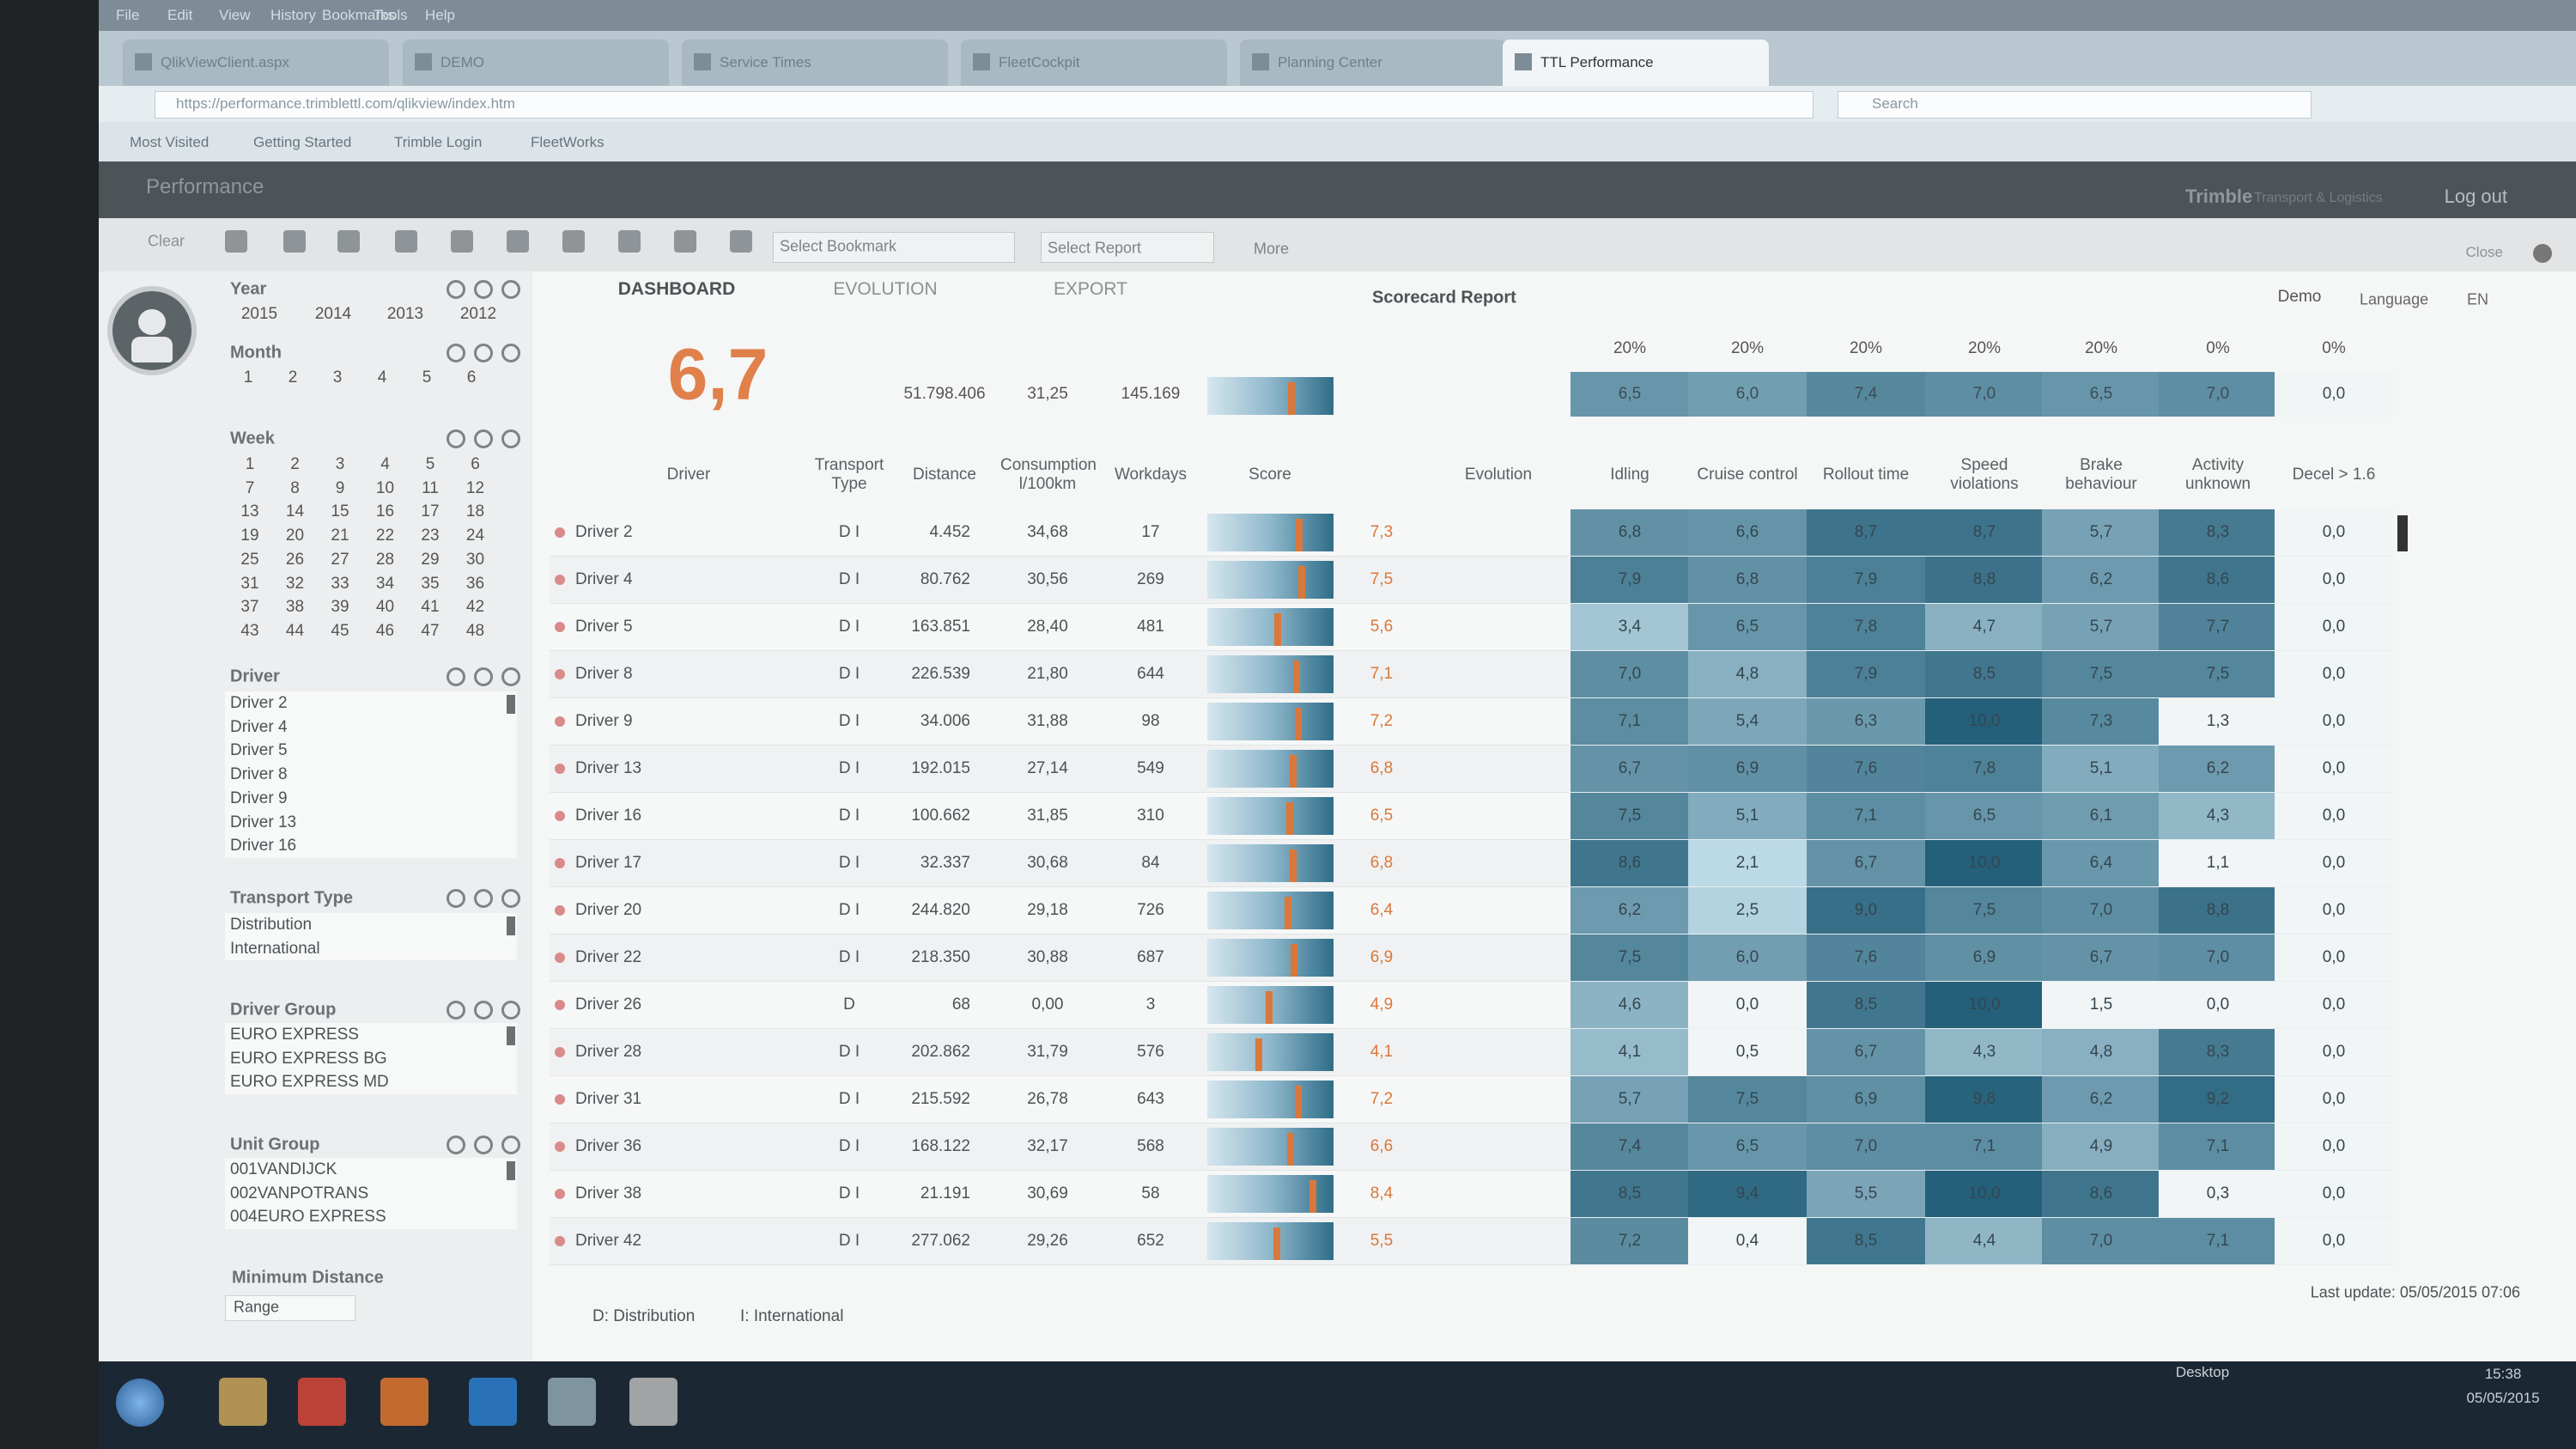 This screenshot has width=2576, height=1449. What do you see at coordinates (431, 536) in the screenshot?
I see `week-item: 23` at bounding box center [431, 536].